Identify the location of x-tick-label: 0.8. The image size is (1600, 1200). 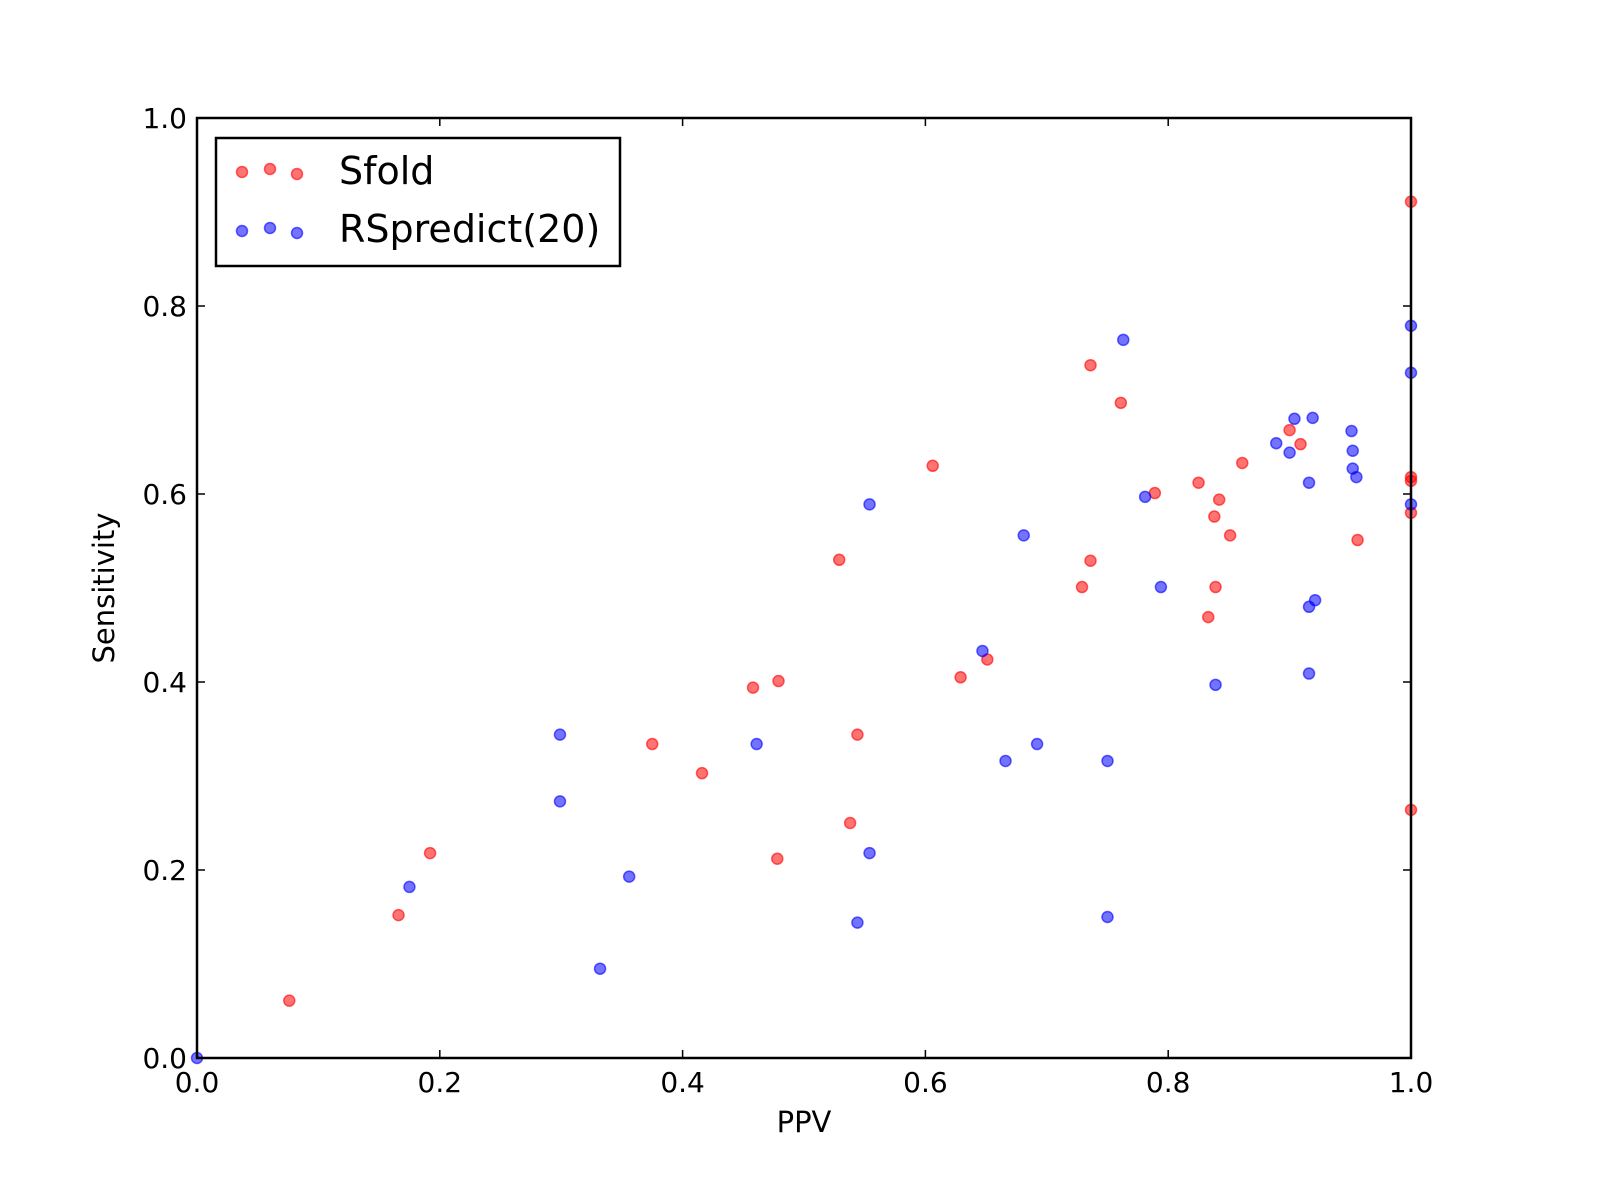
(1168, 1082).